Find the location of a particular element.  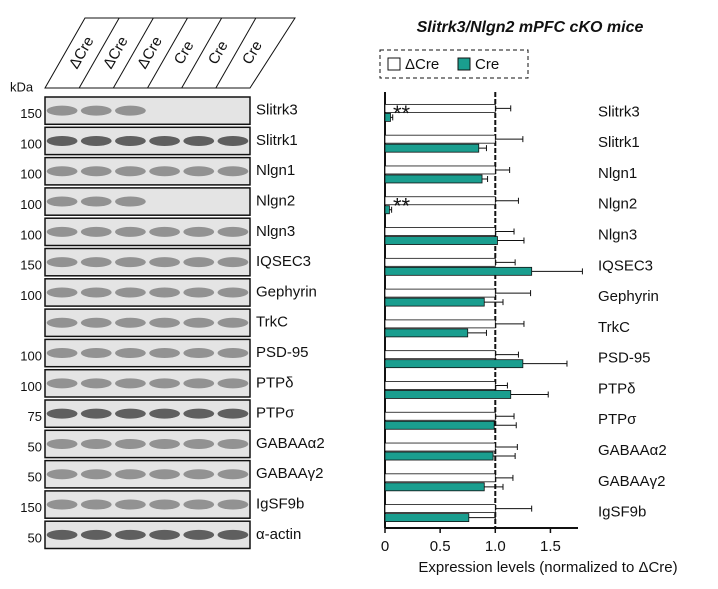

category-label: IQSEC3 is located at coordinates (625, 265).